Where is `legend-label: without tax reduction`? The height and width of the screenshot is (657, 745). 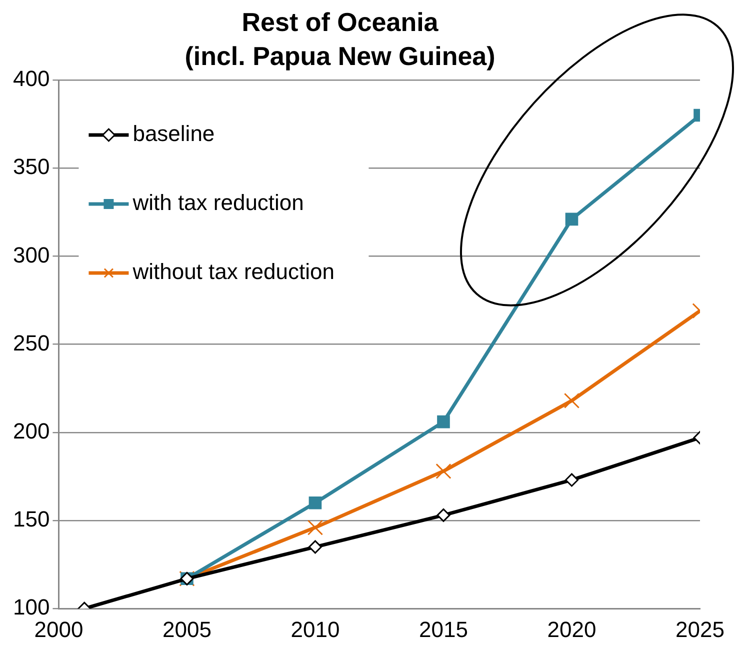
legend-label: without tax reduction is located at coordinates (233, 271).